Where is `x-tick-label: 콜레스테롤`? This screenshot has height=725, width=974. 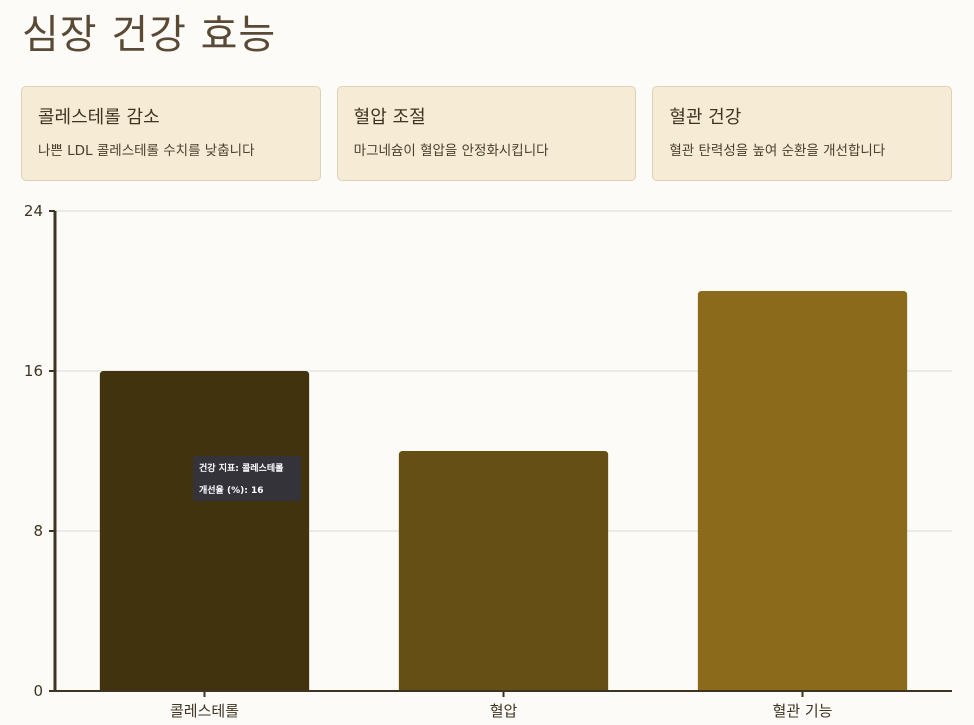
x-tick-label: 콜레스테롤 is located at coordinates (204, 711).